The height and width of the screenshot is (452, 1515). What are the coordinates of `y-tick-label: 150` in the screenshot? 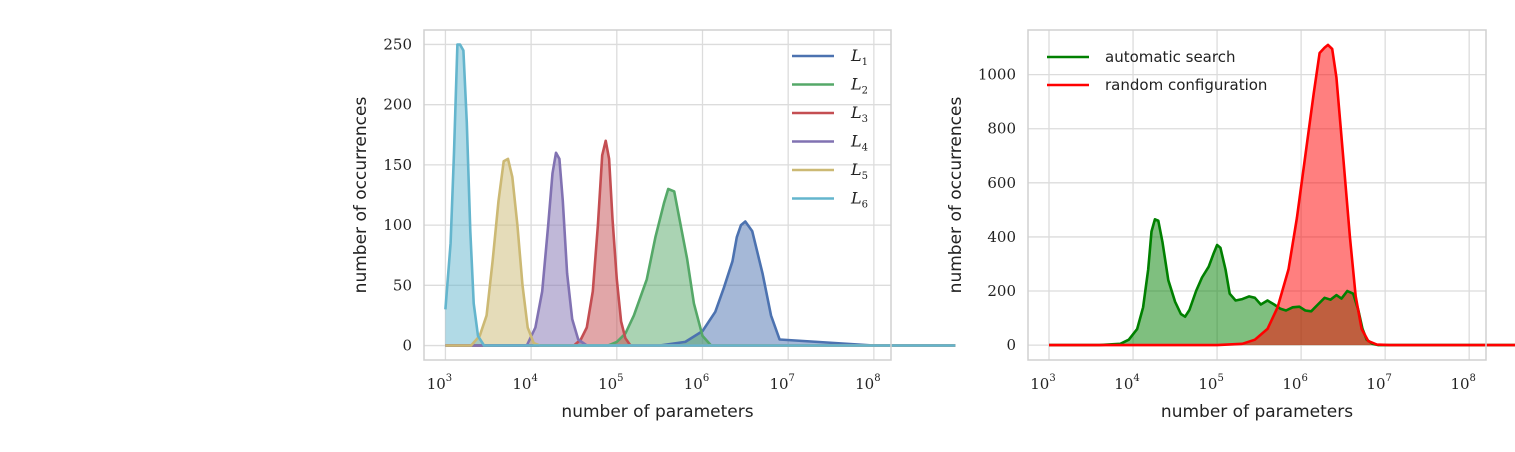 It's located at (397, 165).